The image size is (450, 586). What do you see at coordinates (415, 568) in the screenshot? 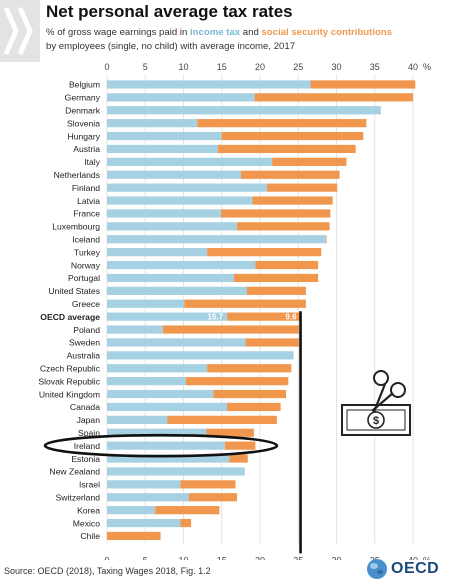
I see `logo-text: OECD` at bounding box center [415, 568].